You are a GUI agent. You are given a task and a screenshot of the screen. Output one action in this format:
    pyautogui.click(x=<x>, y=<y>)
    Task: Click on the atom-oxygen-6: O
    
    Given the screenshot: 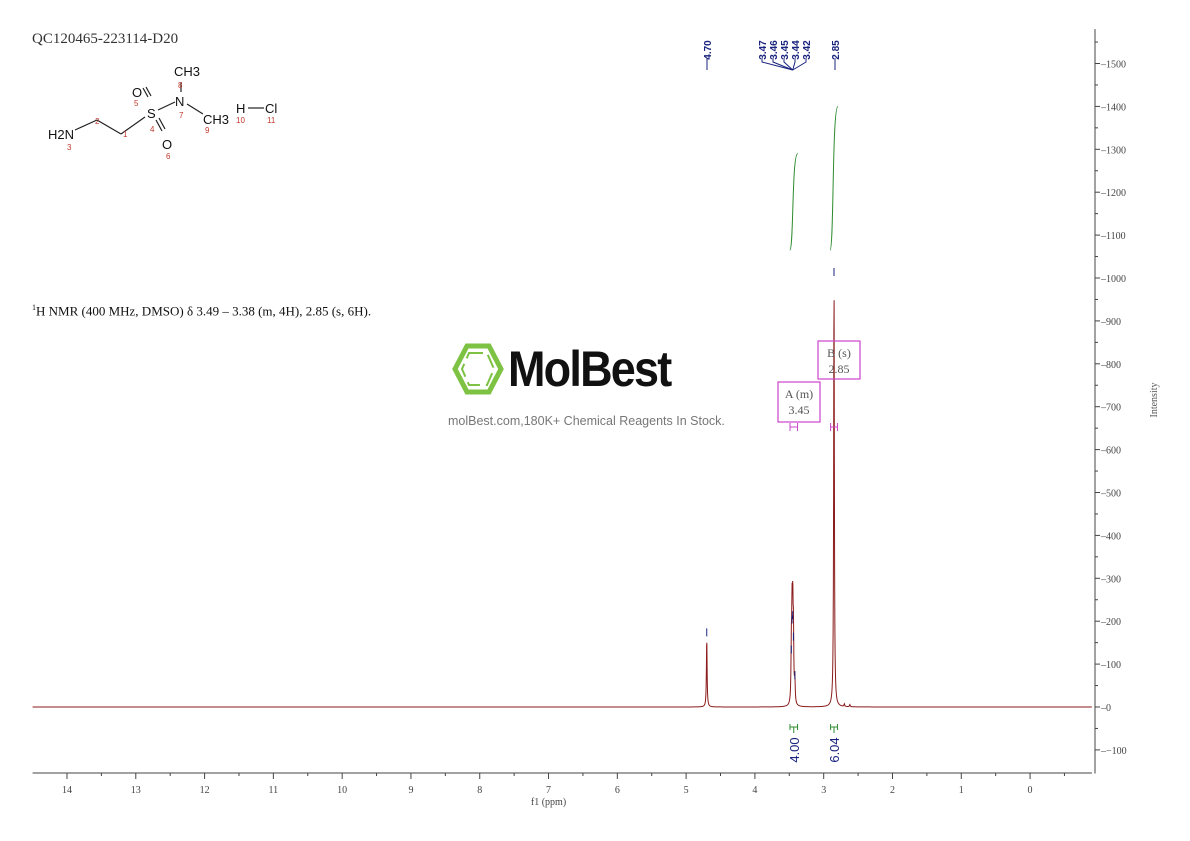 What is the action you would take?
    pyautogui.click(x=167, y=144)
    